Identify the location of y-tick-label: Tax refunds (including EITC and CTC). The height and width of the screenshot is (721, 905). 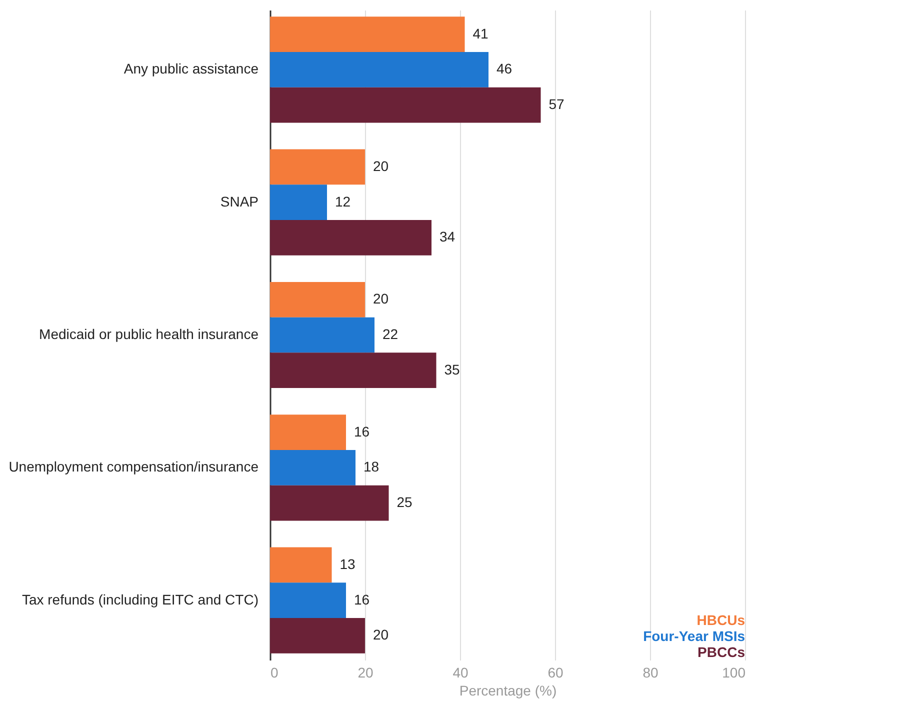
(140, 599).